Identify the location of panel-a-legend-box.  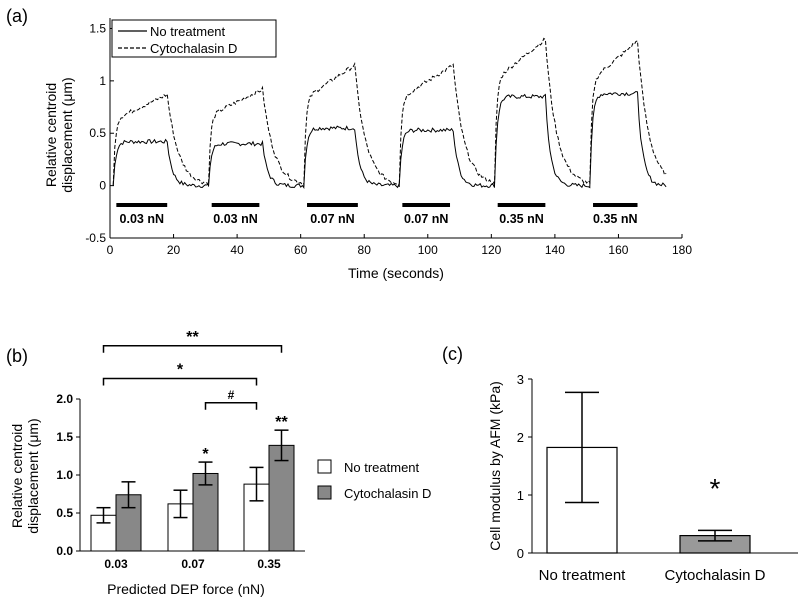
(194, 38).